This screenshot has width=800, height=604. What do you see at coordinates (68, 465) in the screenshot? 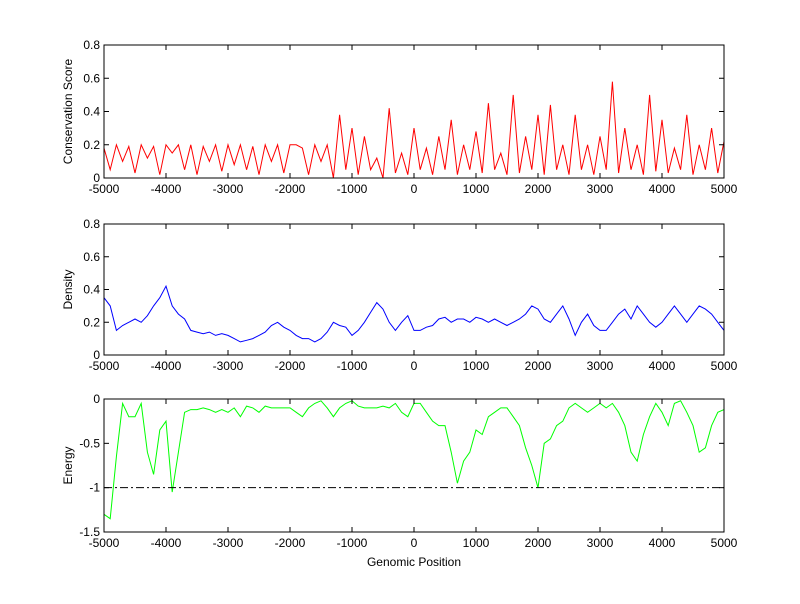
I see `y-axis-label: Energy` at bounding box center [68, 465].